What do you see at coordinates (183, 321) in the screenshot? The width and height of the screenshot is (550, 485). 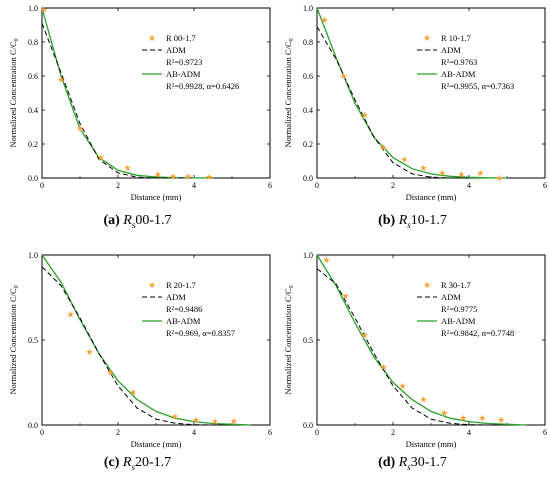 I see `legend-abadm-label-c: AB-ADM` at bounding box center [183, 321].